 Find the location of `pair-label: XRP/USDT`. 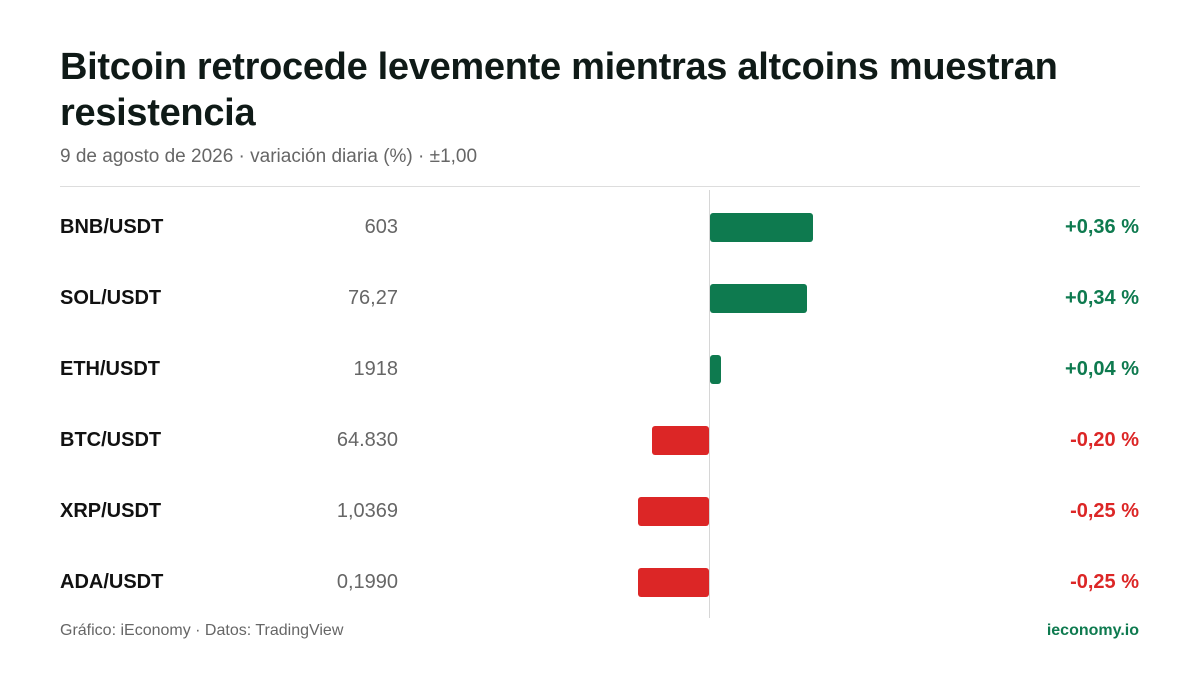

pair-label: XRP/USDT is located at coordinates (111, 511).